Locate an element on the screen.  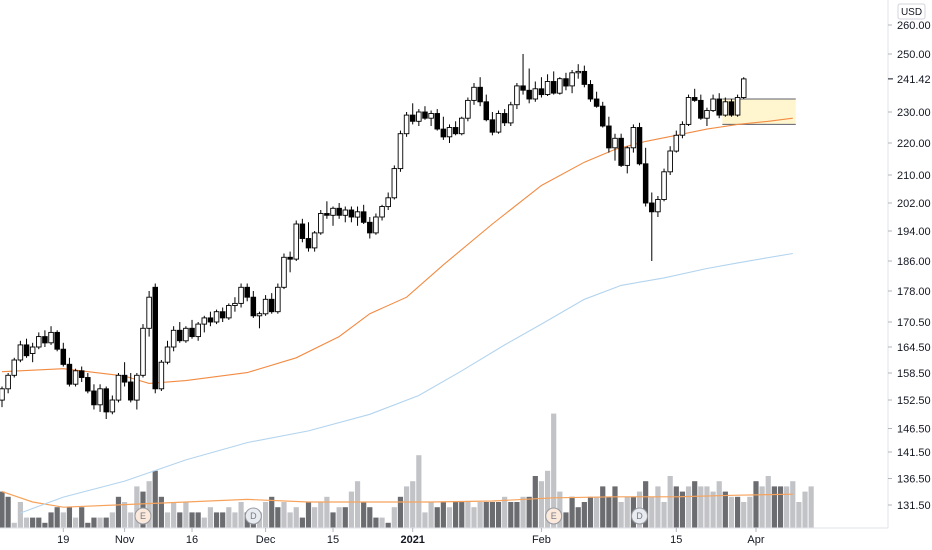
volume-ma-line is located at coordinates (397, 499).